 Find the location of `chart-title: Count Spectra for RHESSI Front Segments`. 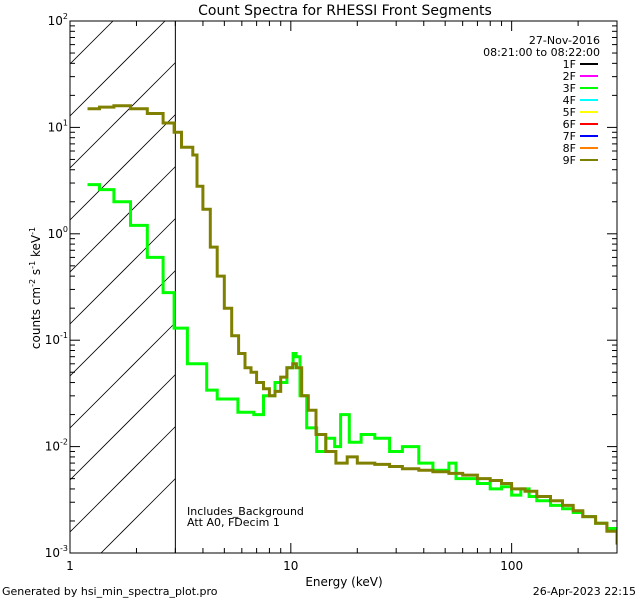

chart-title: Count Spectra for RHESSI Front Segments is located at coordinates (345, 11).